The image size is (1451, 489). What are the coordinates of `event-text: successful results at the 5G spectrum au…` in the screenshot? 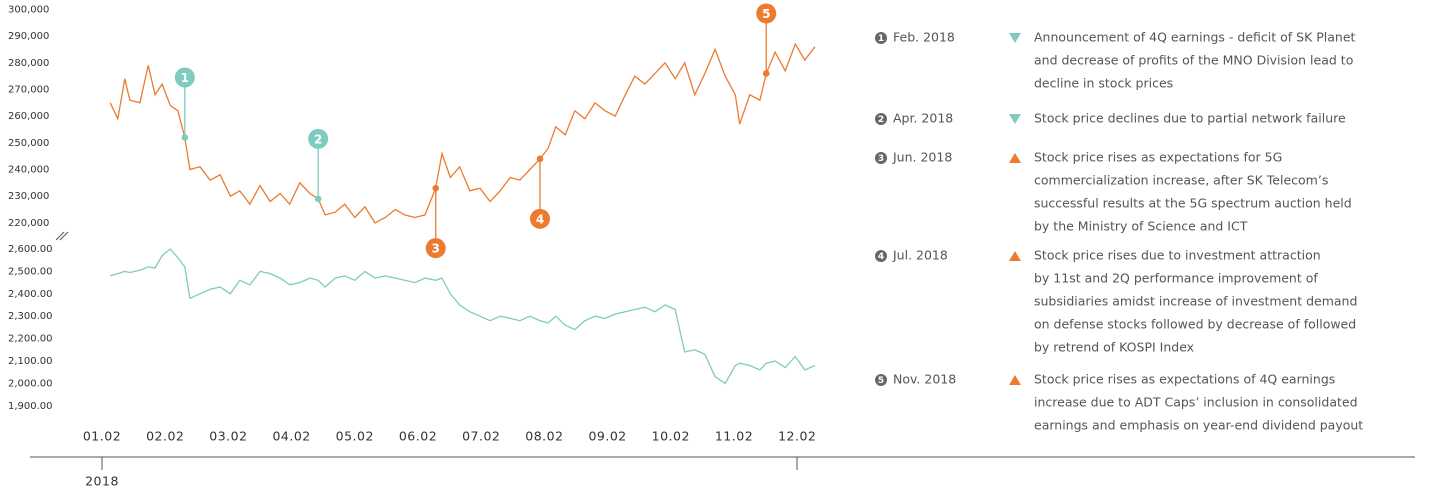 It's located at (1193, 203).